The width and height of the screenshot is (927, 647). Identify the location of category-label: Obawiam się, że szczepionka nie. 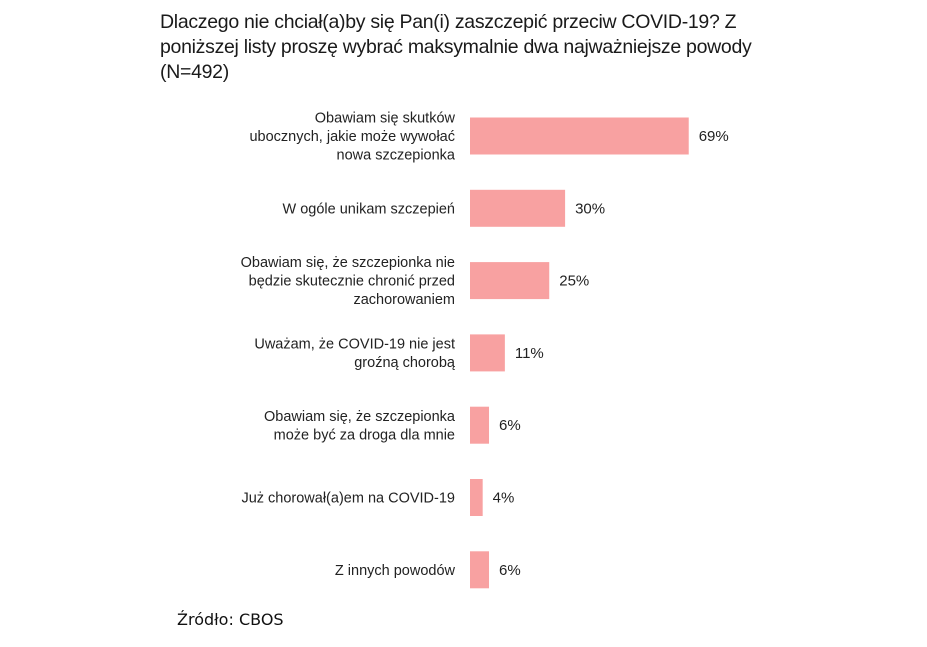
(348, 263).